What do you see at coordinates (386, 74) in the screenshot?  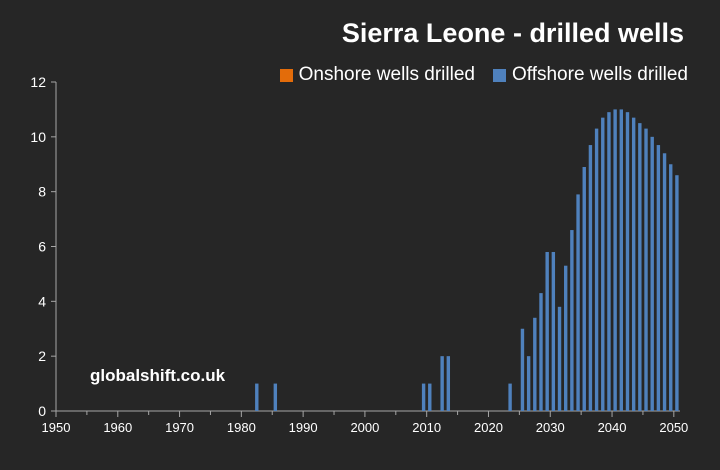 I see `legend-label-onshore: Onshore wells drilled` at bounding box center [386, 74].